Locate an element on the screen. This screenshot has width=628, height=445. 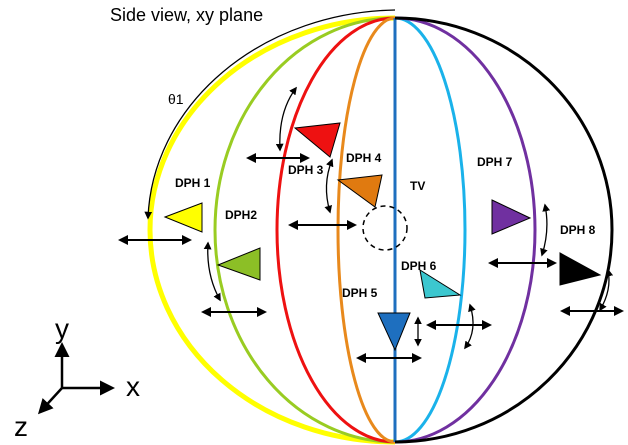
speaker-label: DPH 3 is located at coordinates (306, 170).